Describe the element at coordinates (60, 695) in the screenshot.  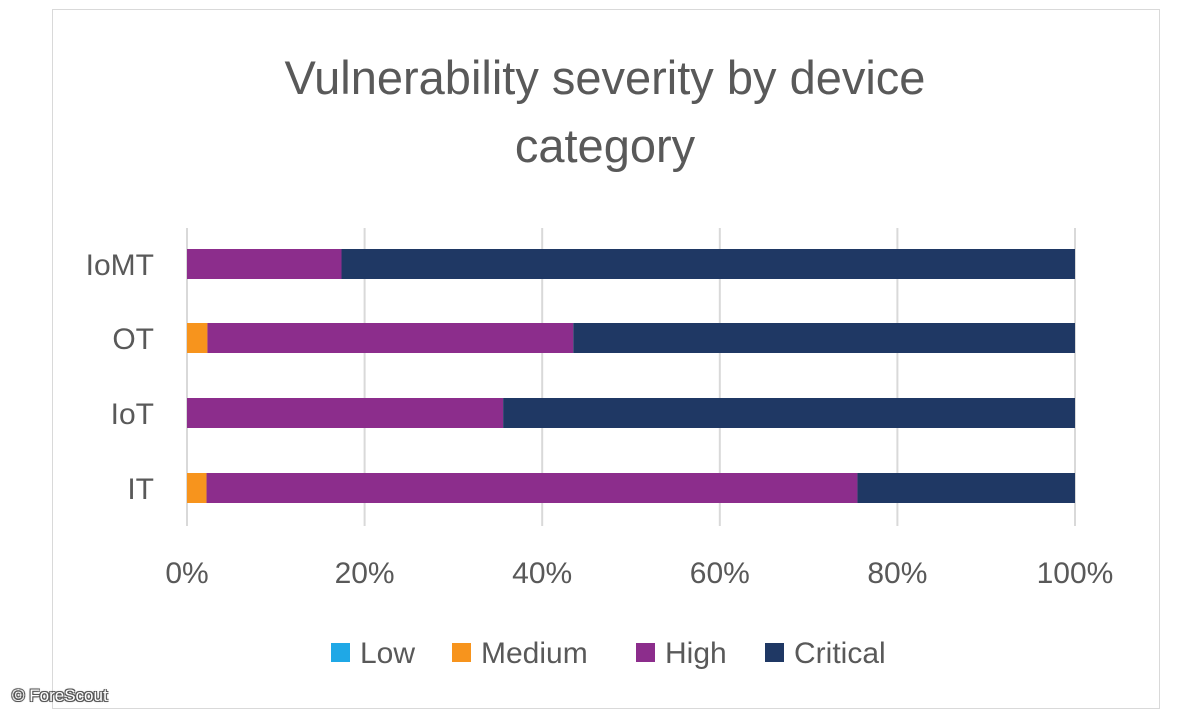
I see `copyright-credit: © ForeScout` at that location.